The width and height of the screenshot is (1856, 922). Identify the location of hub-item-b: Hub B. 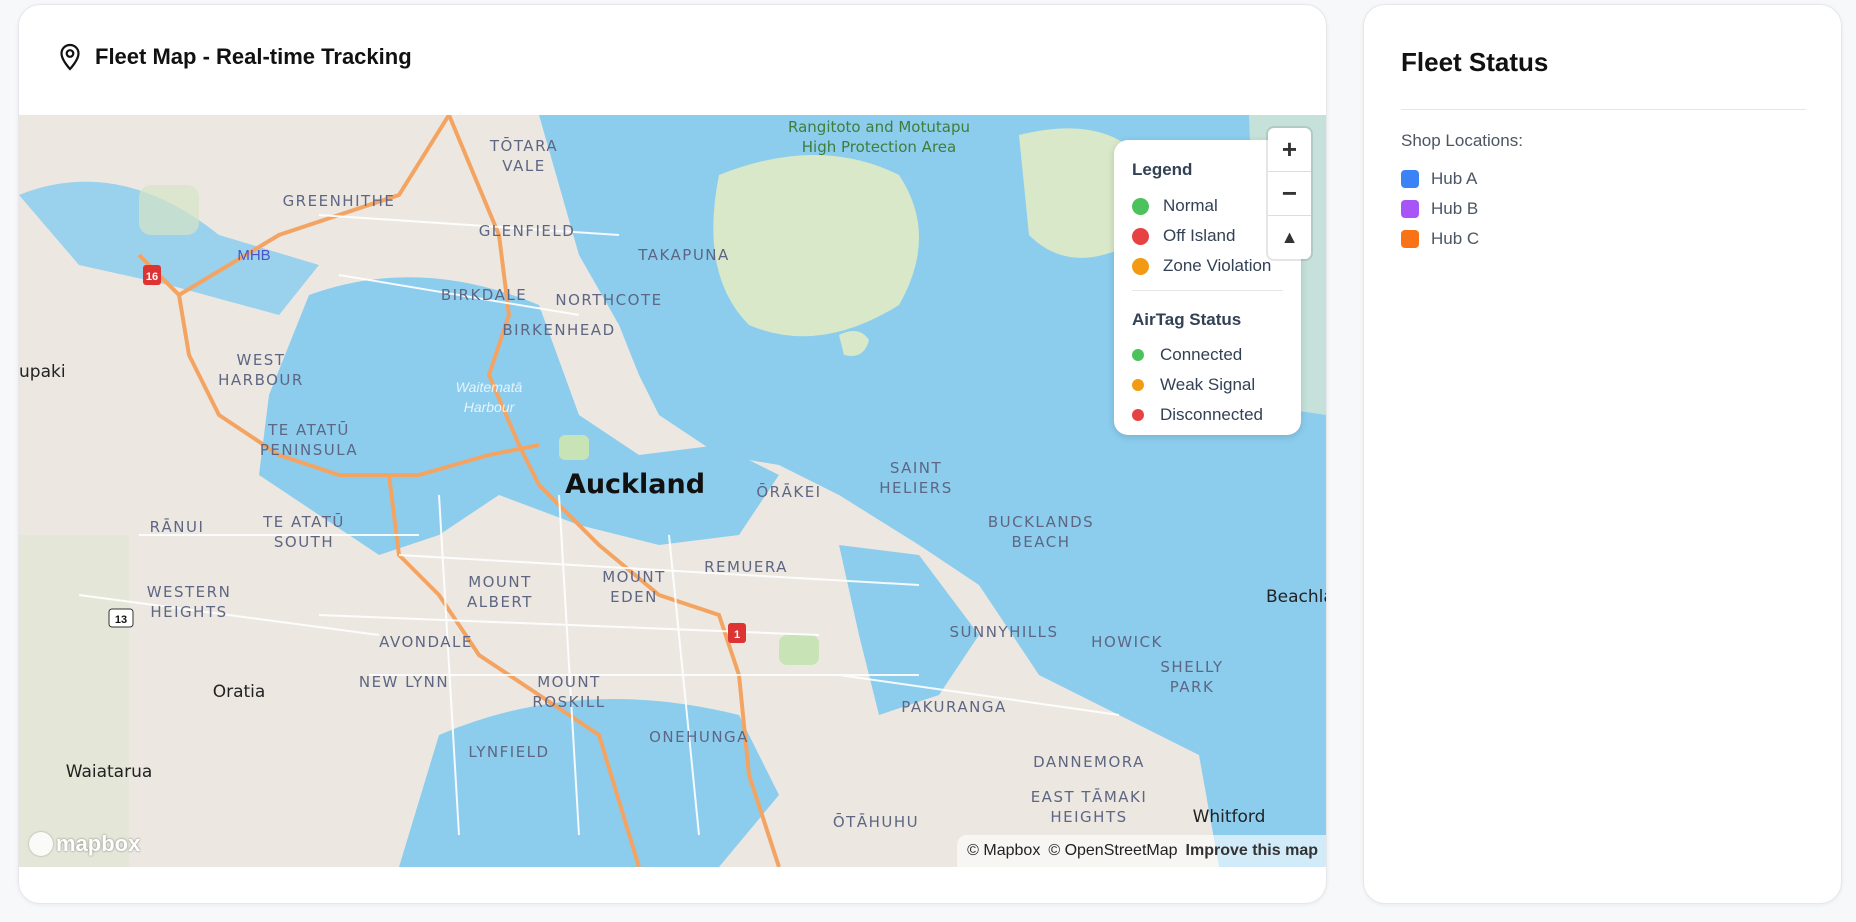
(1439, 209).